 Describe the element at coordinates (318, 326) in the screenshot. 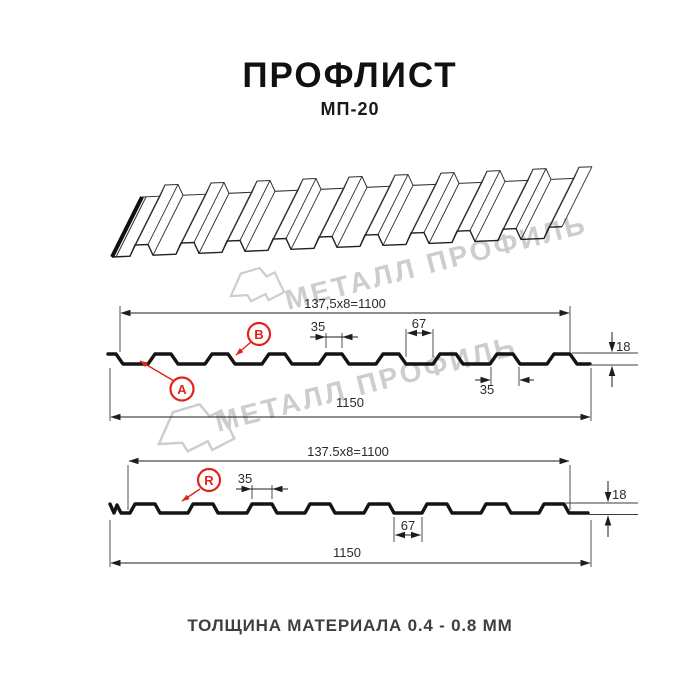

I see `dim-rib-top-a: 35` at that location.